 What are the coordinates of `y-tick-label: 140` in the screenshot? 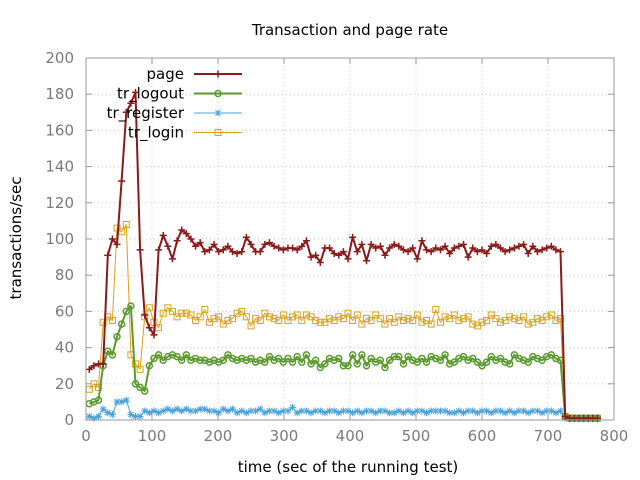 It's located at (59, 167).